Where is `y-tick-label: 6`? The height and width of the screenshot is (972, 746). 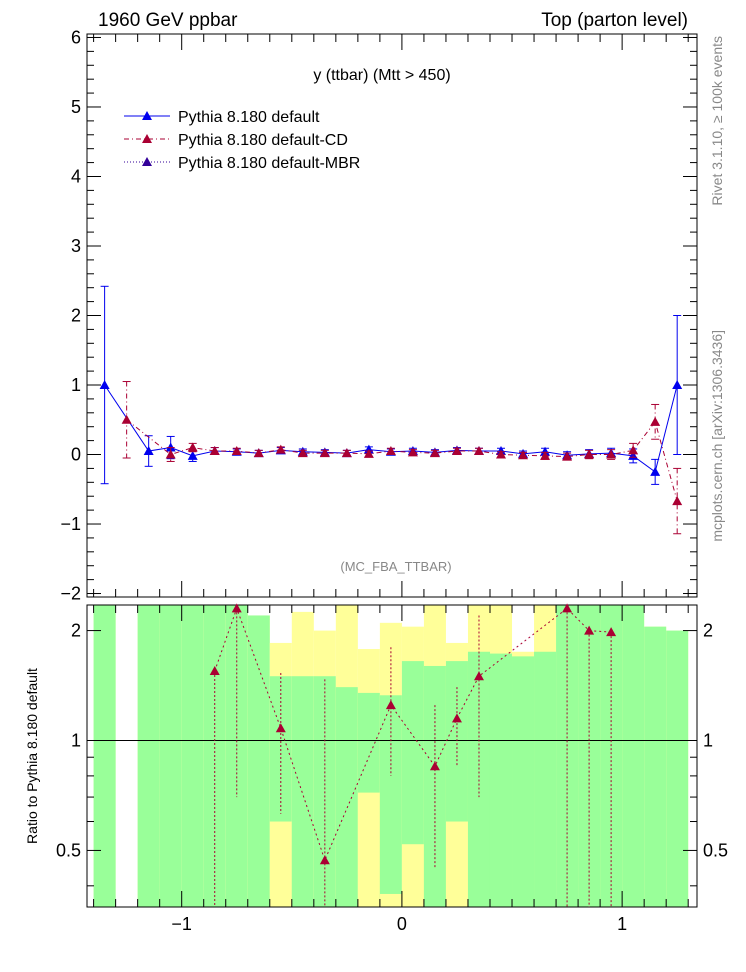 y-tick-label: 6 is located at coordinates (76, 37).